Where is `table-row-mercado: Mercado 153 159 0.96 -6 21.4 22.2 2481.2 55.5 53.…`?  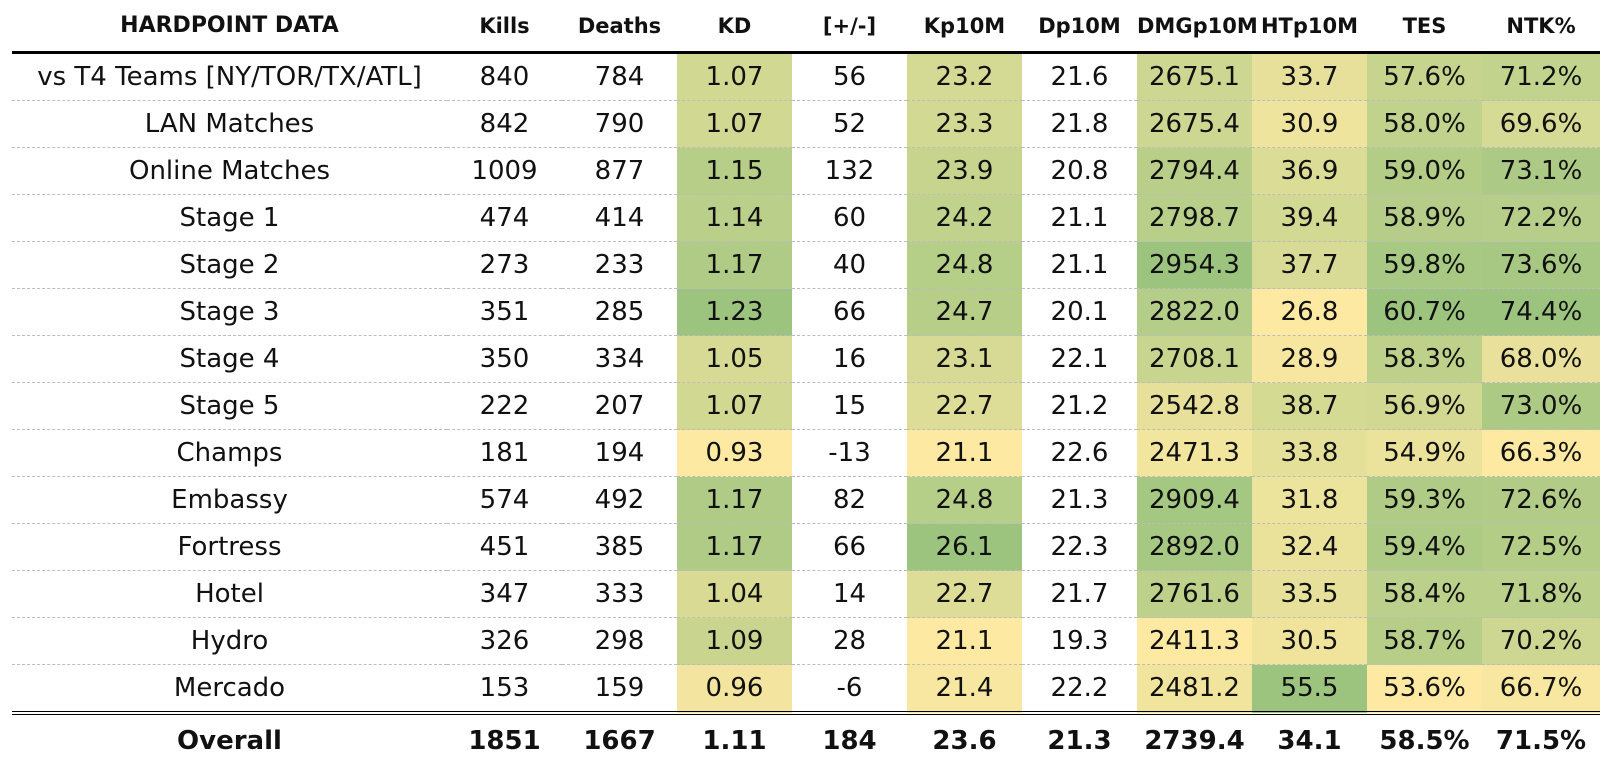 table-row-mercado: Mercado 153 159 0.96 -6 21.4 22.2 2481.2 55.5 53.… is located at coordinates (806, 689).